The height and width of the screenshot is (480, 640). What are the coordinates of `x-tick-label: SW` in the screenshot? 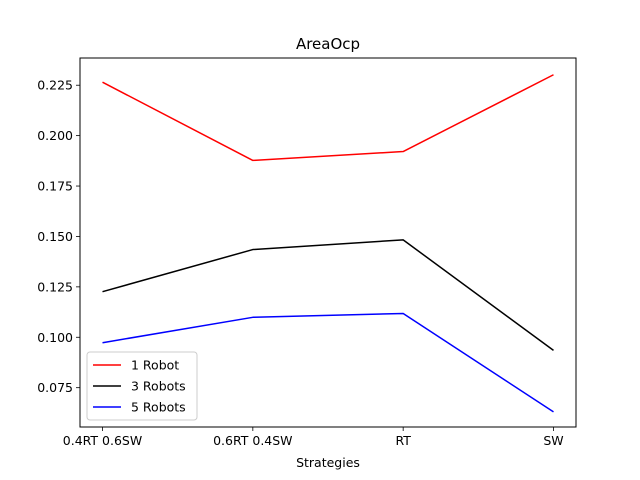 It's located at (553, 440).